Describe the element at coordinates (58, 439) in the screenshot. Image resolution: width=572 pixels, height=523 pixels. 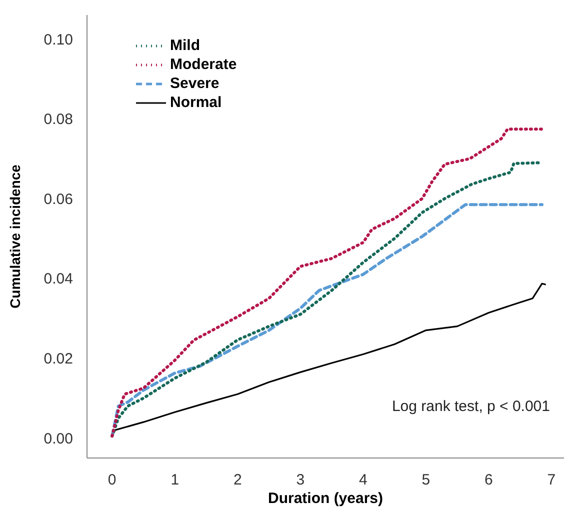
I see `y-tick-label: 0.00` at that location.